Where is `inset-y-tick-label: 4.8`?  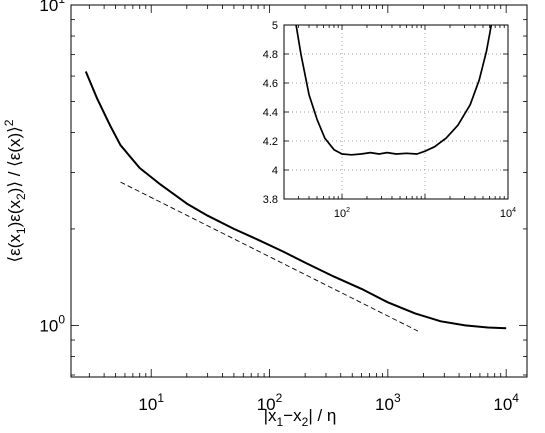
inset-y-tick-label: 4.8 is located at coordinates (270, 55).